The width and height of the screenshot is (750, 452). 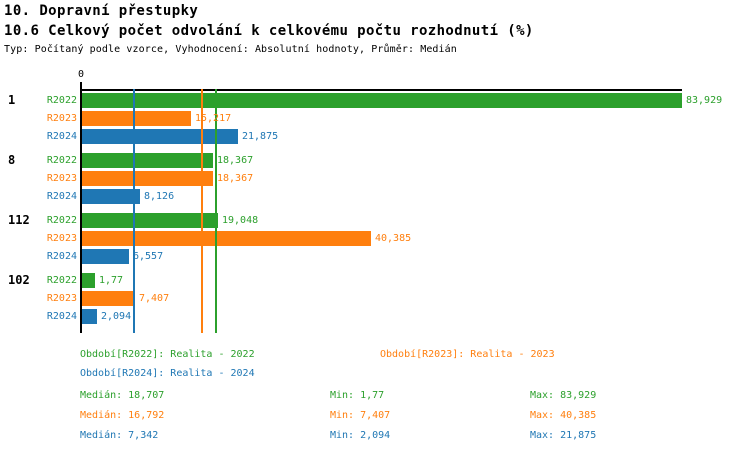 What do you see at coordinates (260, 136) in the screenshot?
I see `bar-value-label: 21,875` at bounding box center [260, 136].